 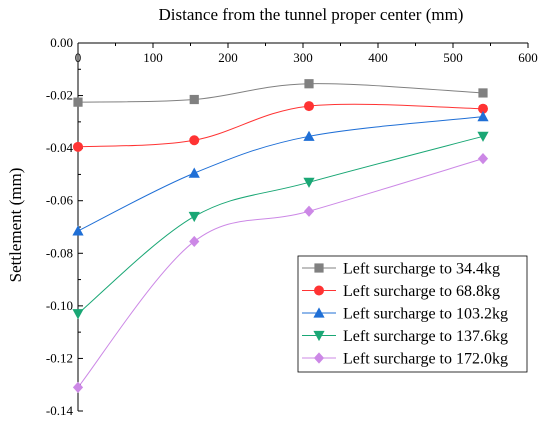 I want to click on legend-label: Left surcharge to 137.6kg, so click(x=425, y=336).